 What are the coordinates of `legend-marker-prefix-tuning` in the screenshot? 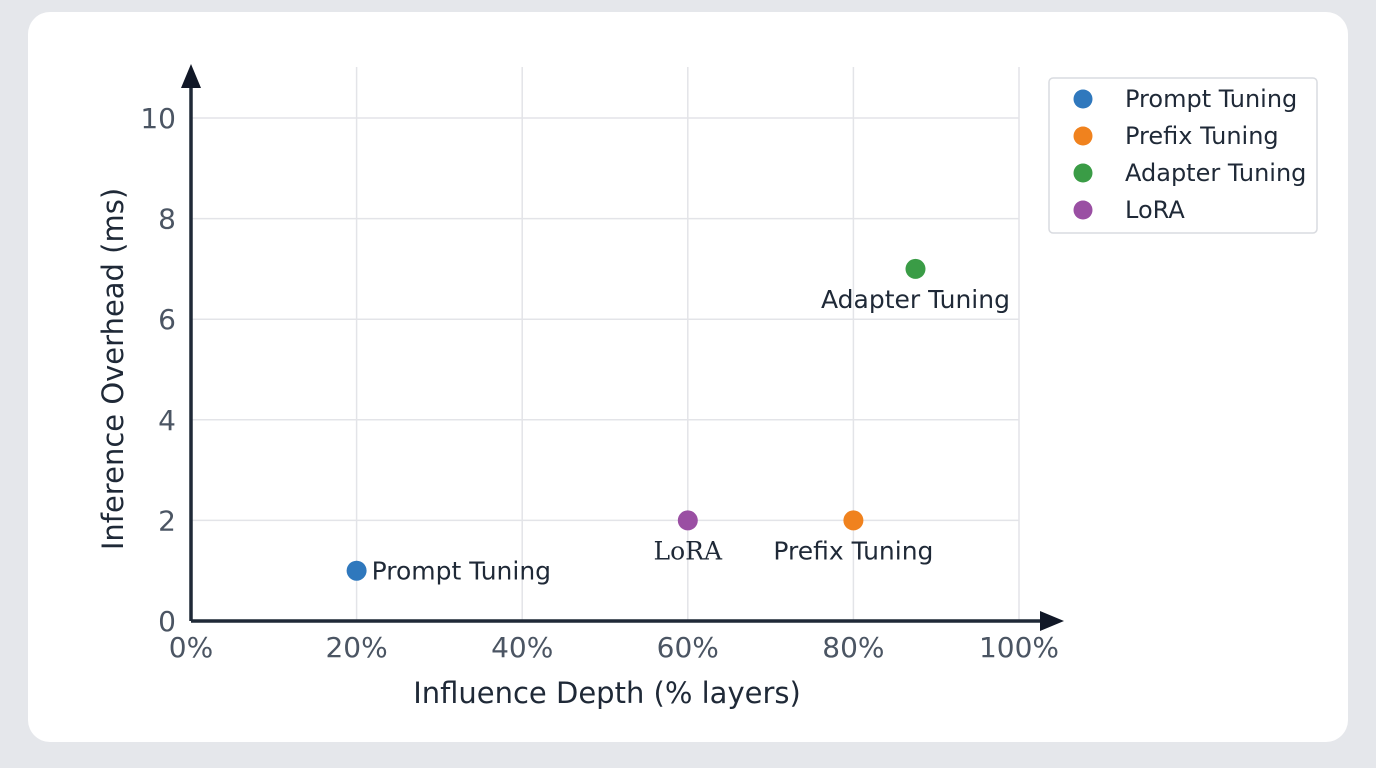 It's located at (1083, 136).